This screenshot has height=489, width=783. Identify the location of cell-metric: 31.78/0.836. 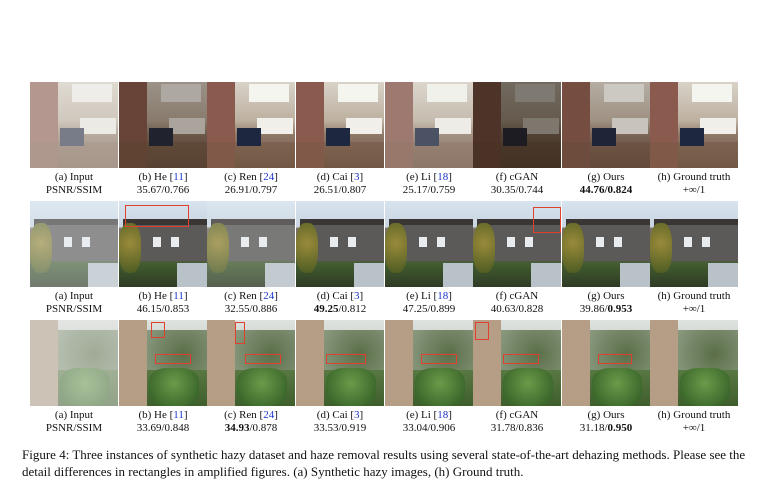
(517, 428).